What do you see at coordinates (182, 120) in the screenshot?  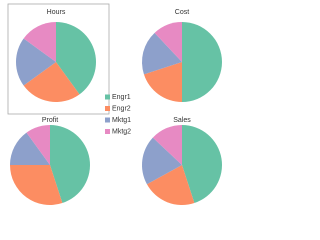 I see `chart-title: Sales` at bounding box center [182, 120].